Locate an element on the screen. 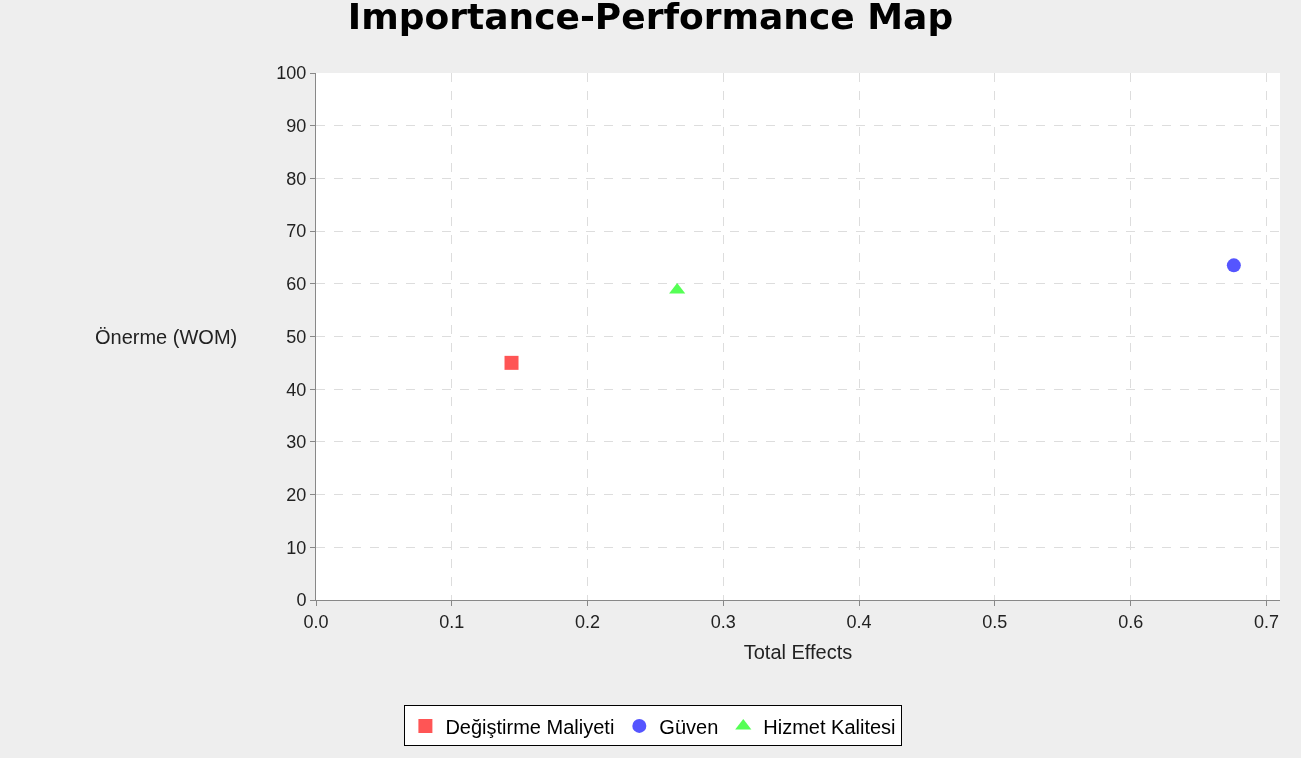  y-tick-label: 90 is located at coordinates (296, 126).